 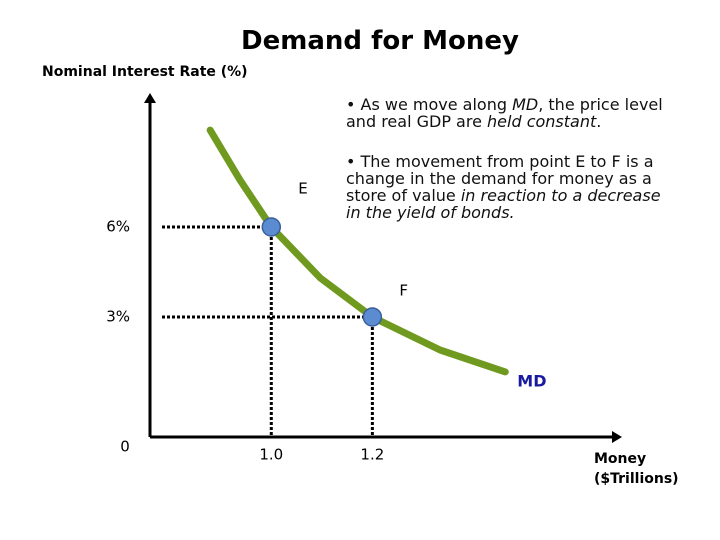 I want to click on note-text: , the price level and real GDP are, so click(x=504, y=113).